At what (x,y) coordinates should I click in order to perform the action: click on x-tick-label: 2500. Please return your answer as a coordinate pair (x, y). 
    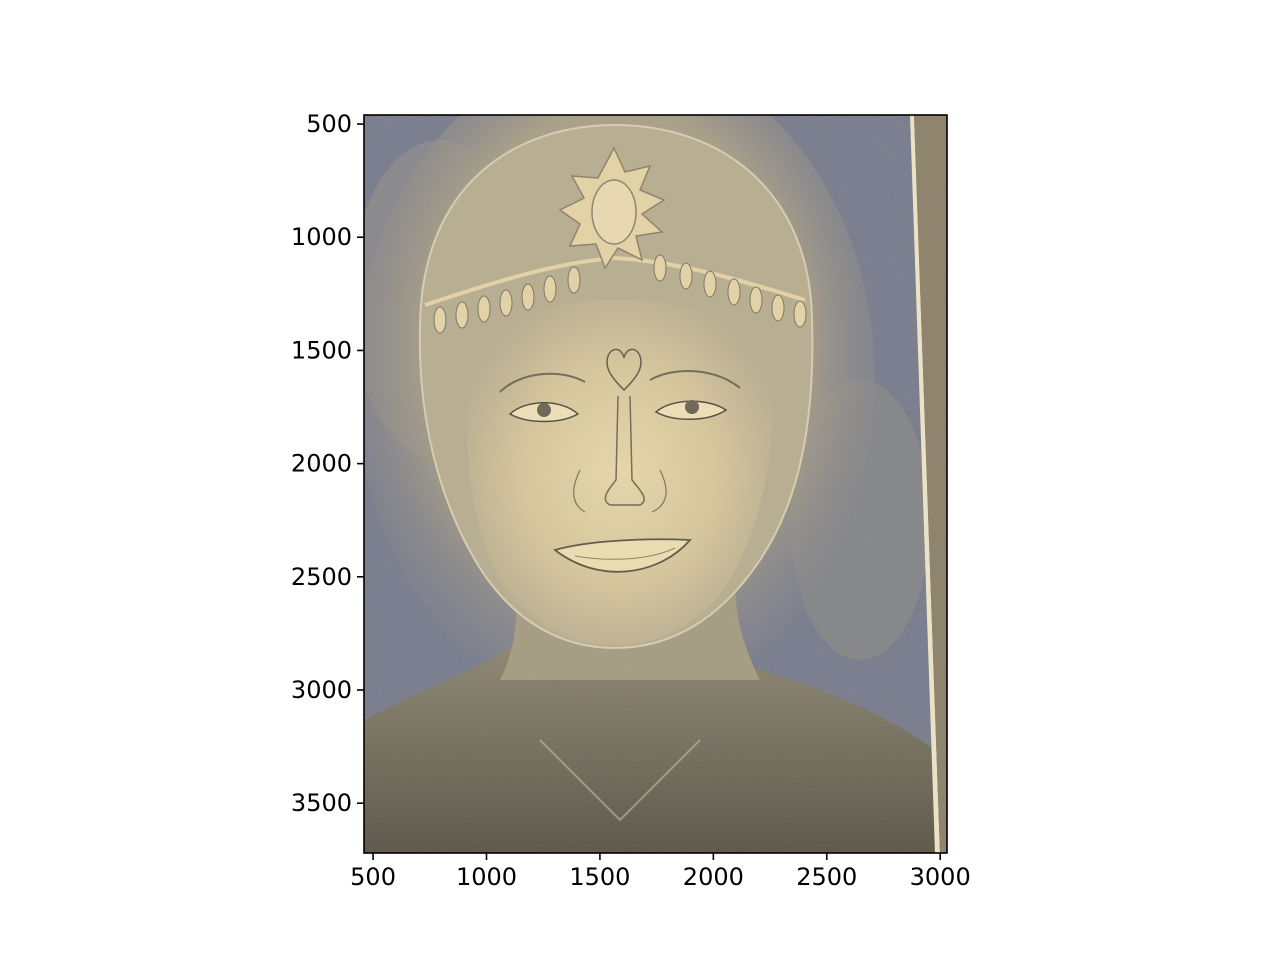
    Looking at the image, I should click on (826, 877).